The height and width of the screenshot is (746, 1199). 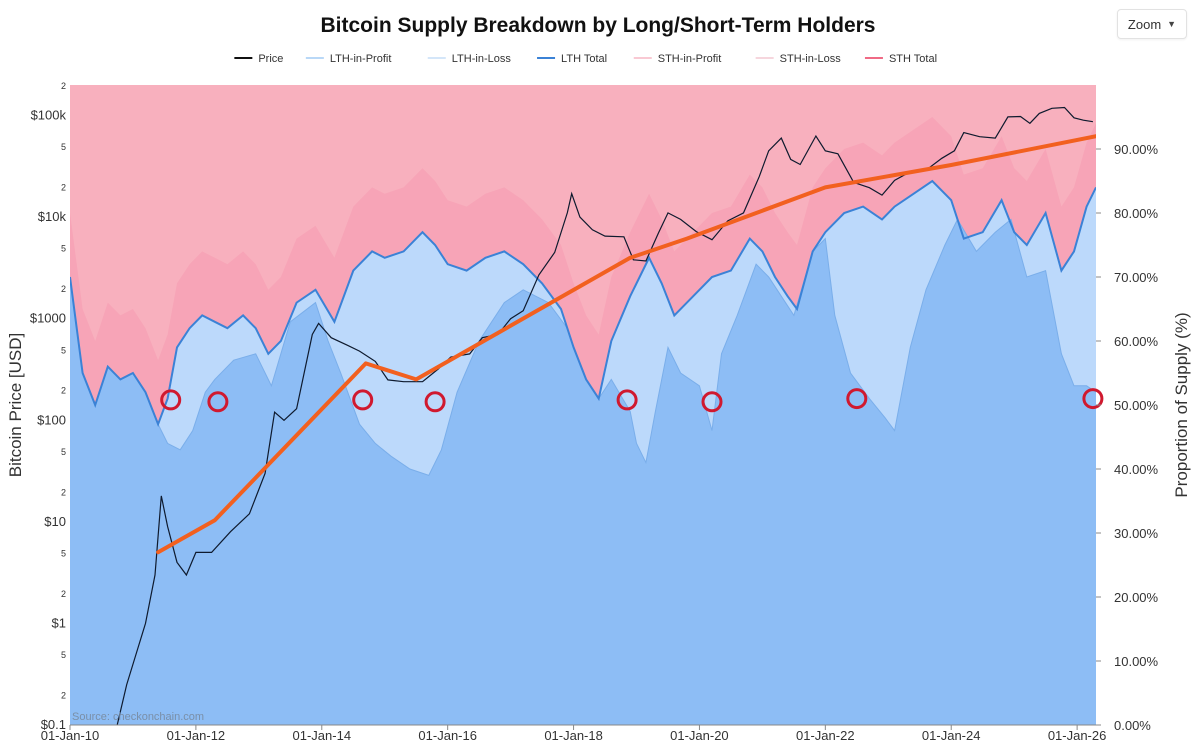 What do you see at coordinates (63, 86) in the screenshot?
I see `y-left-tick-19: 2` at bounding box center [63, 86].